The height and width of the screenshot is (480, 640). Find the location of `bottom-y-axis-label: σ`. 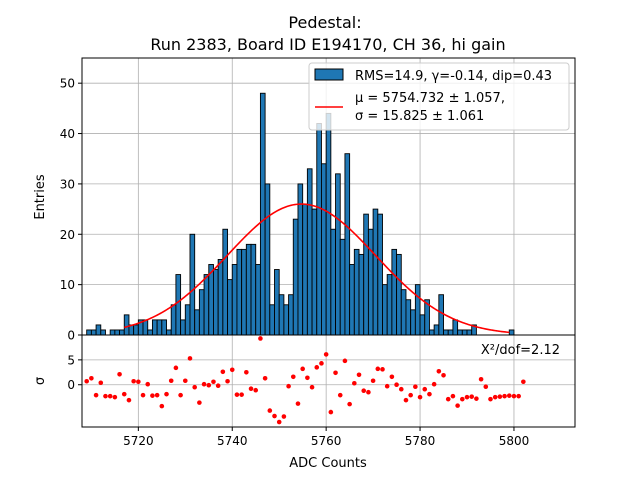

bottom-y-axis-label: σ is located at coordinates (40, 381).